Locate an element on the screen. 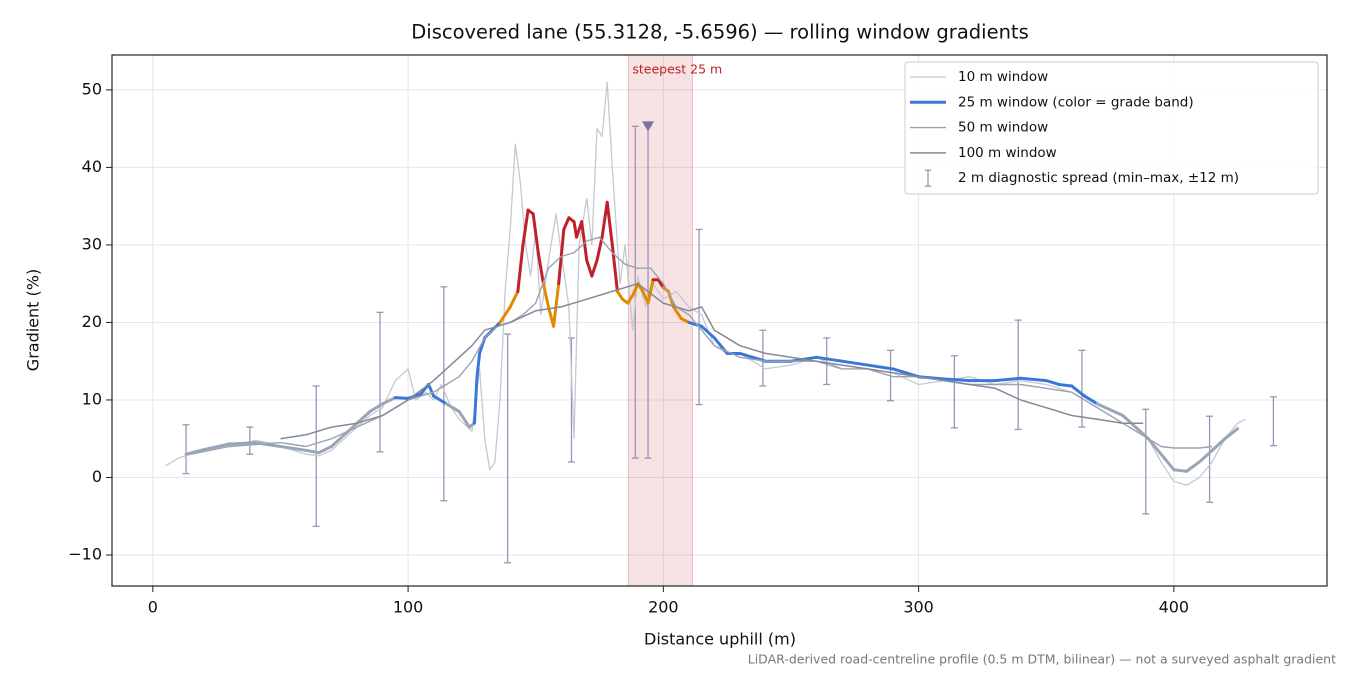 This screenshot has height=675, width=1350. x-tick-label: 400 is located at coordinates (1174, 607).